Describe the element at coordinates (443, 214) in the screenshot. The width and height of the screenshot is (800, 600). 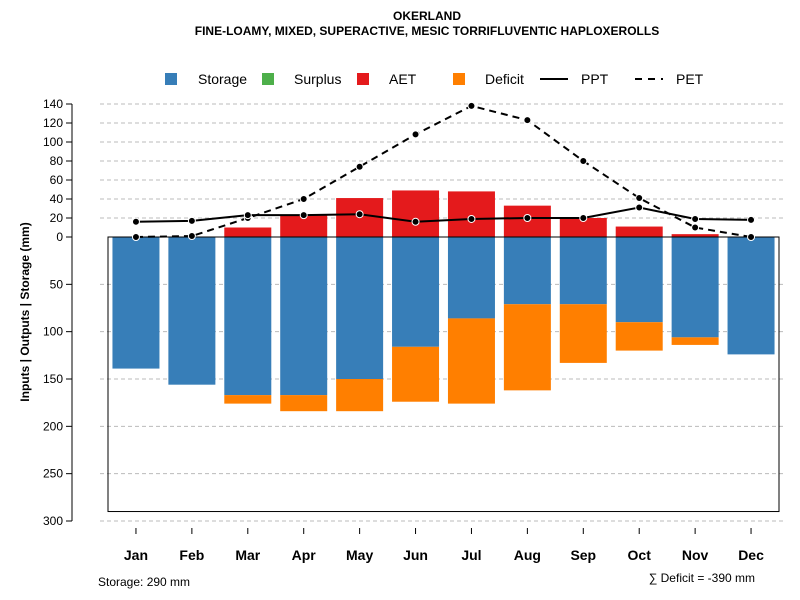
I see `ppt-line` at that location.